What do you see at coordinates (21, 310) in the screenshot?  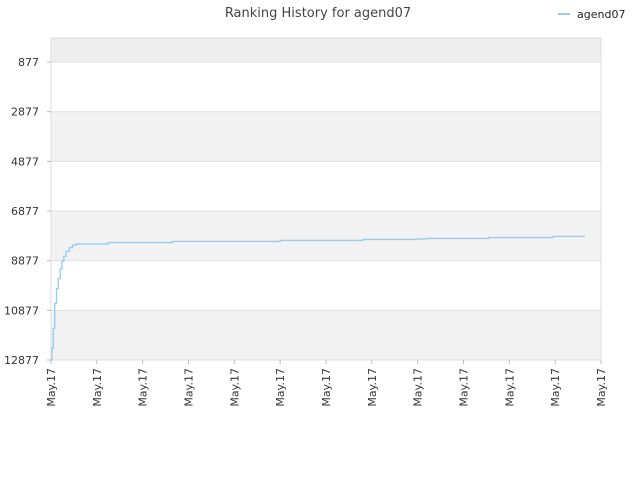 I see `y-tick-label: 10877` at bounding box center [21, 310].